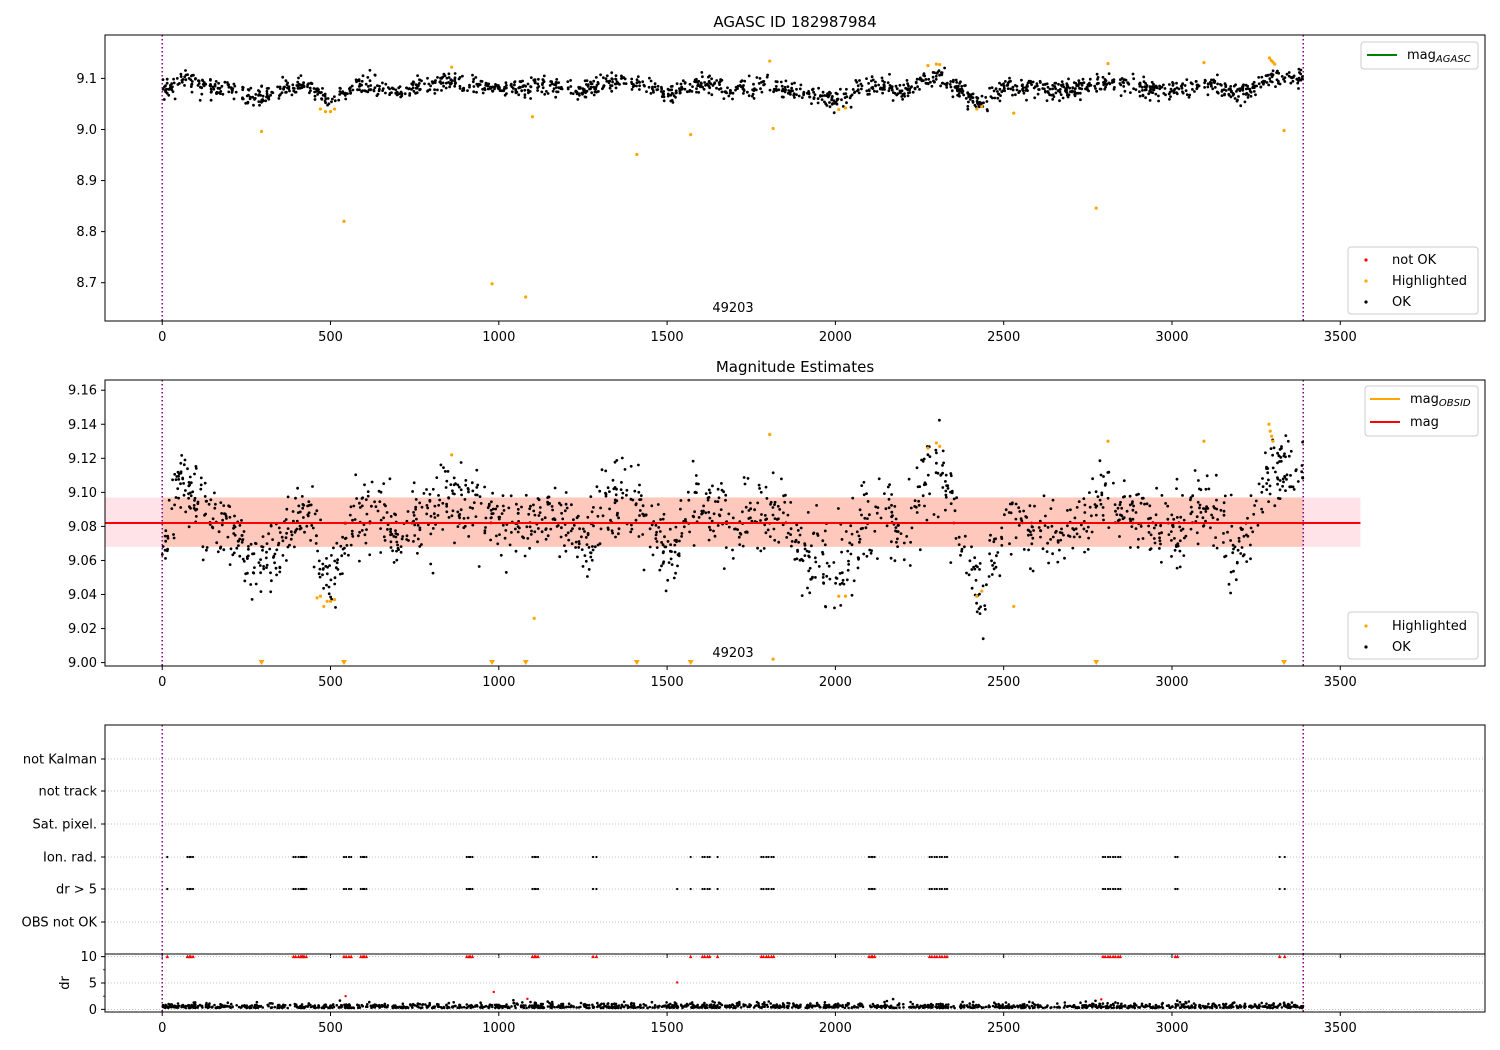  I want to click on y-tick-label: 9.12, so click(82, 459).